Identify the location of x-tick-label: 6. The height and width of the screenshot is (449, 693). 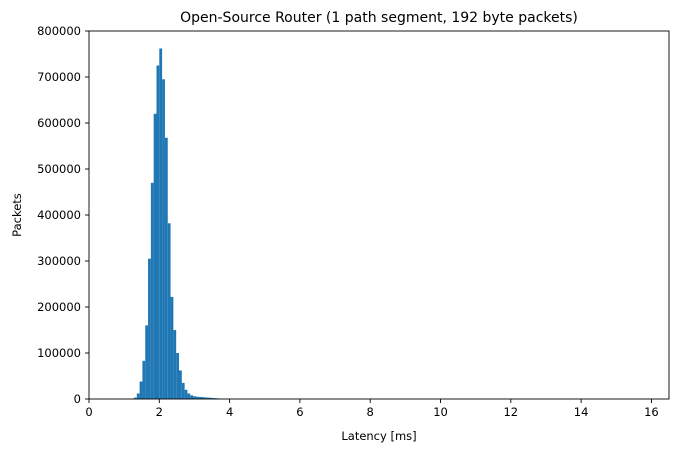
(299, 412).